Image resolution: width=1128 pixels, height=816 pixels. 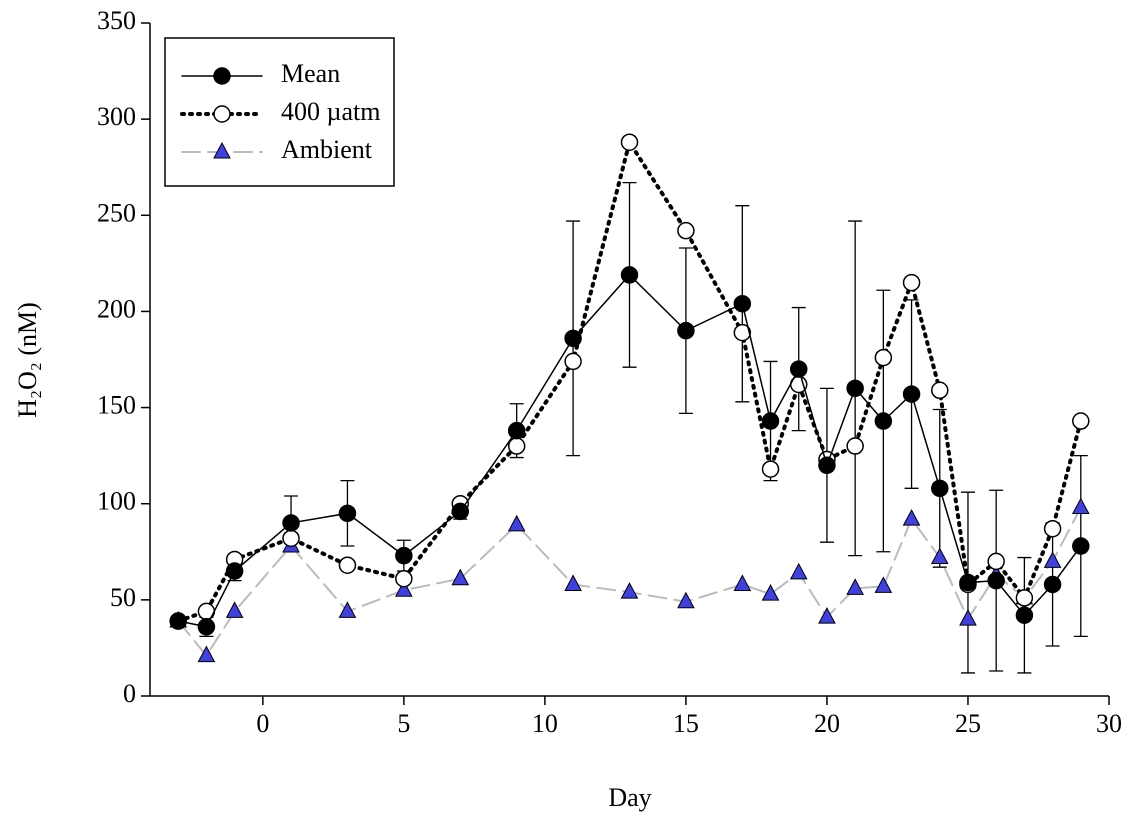 What do you see at coordinates (116, 405) in the screenshot?
I see `y-tick-label: 150` at bounding box center [116, 405].